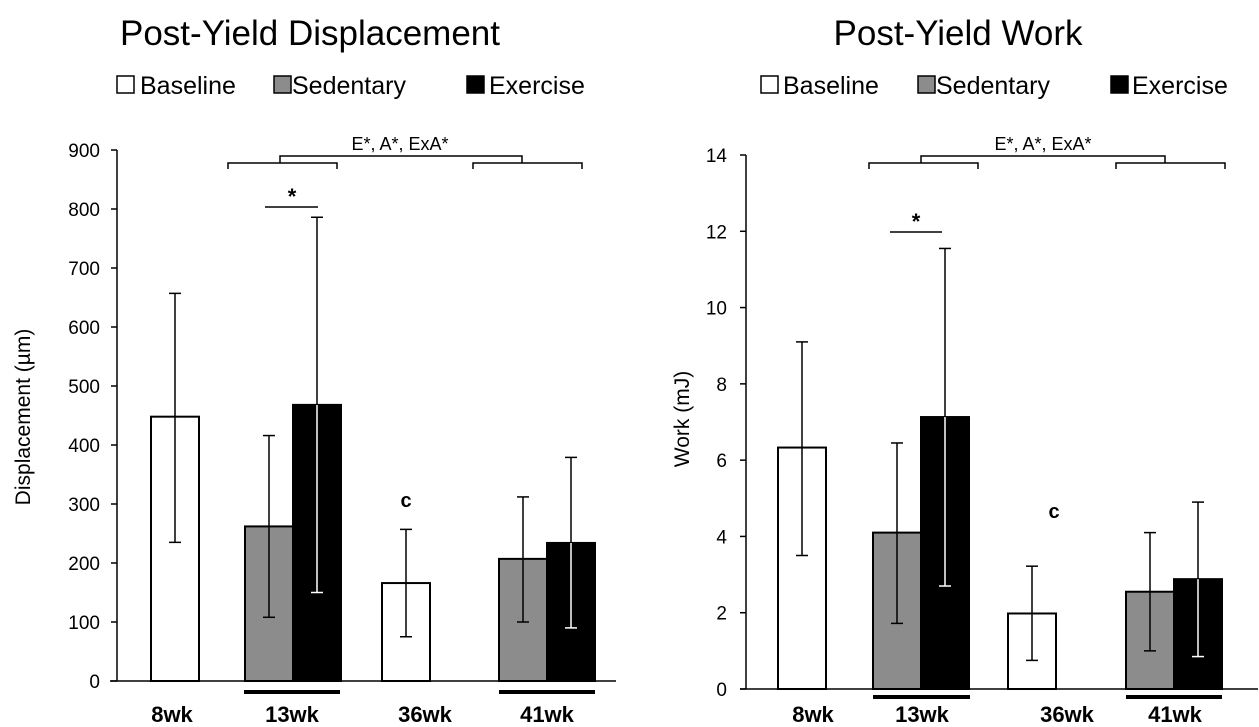  What do you see at coordinates (721, 690) in the screenshot?
I see `work-y-tick-label: 0` at bounding box center [721, 690].